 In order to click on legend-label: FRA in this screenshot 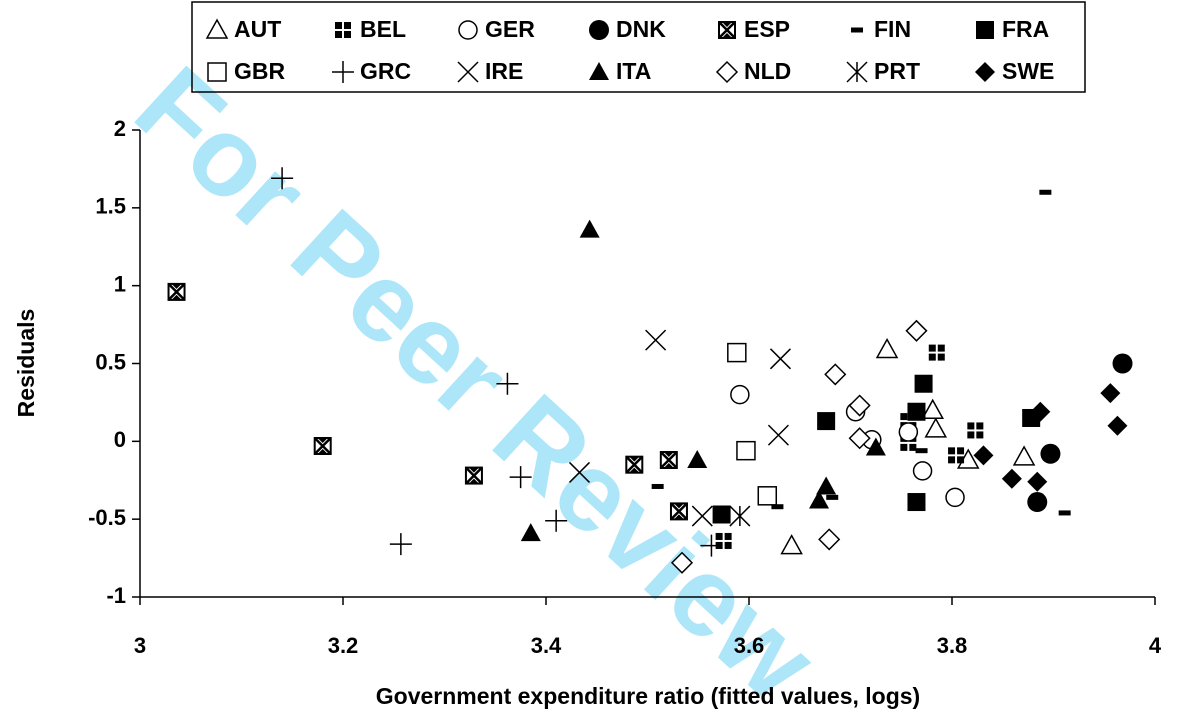, I will do `click(1025, 29)`.